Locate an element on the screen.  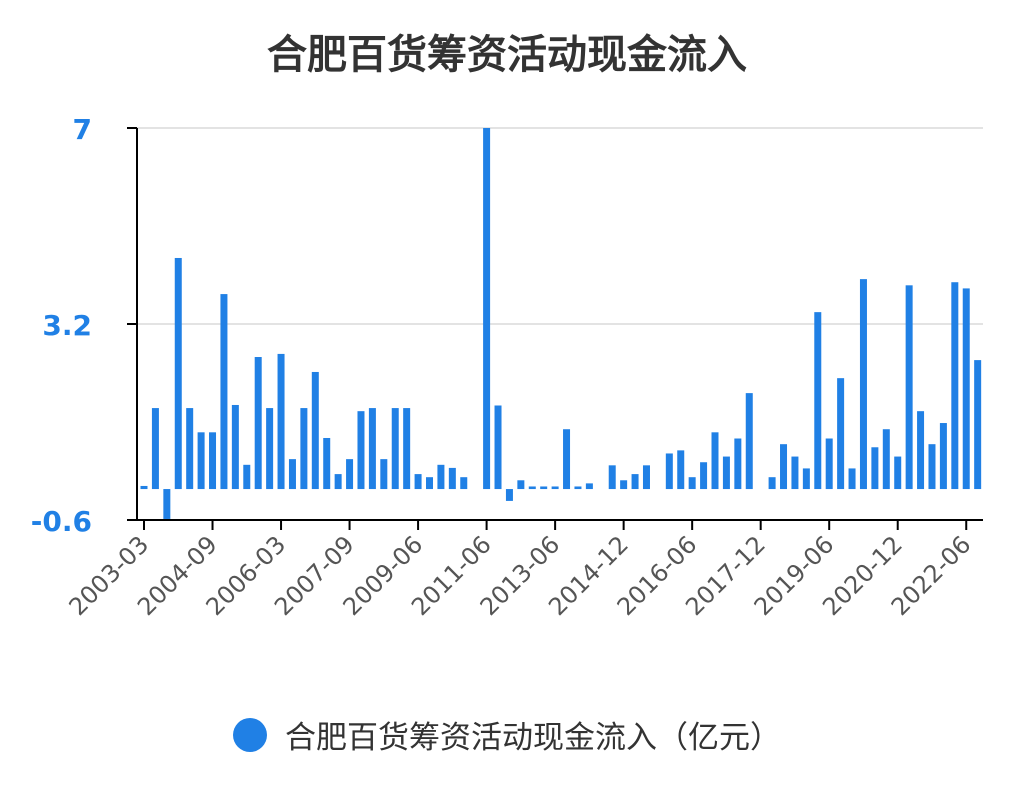
y-tick-label: 3.2 is located at coordinates (67, 325).